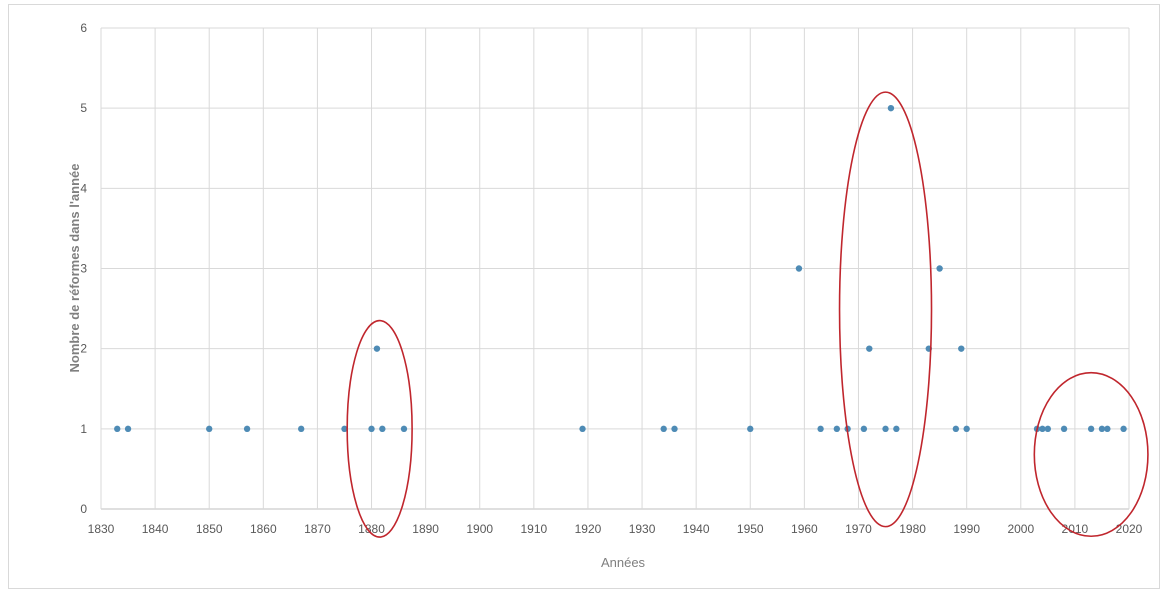 This screenshot has width=1166, height=593. I want to click on x-tick-label: 1970, so click(858, 529).